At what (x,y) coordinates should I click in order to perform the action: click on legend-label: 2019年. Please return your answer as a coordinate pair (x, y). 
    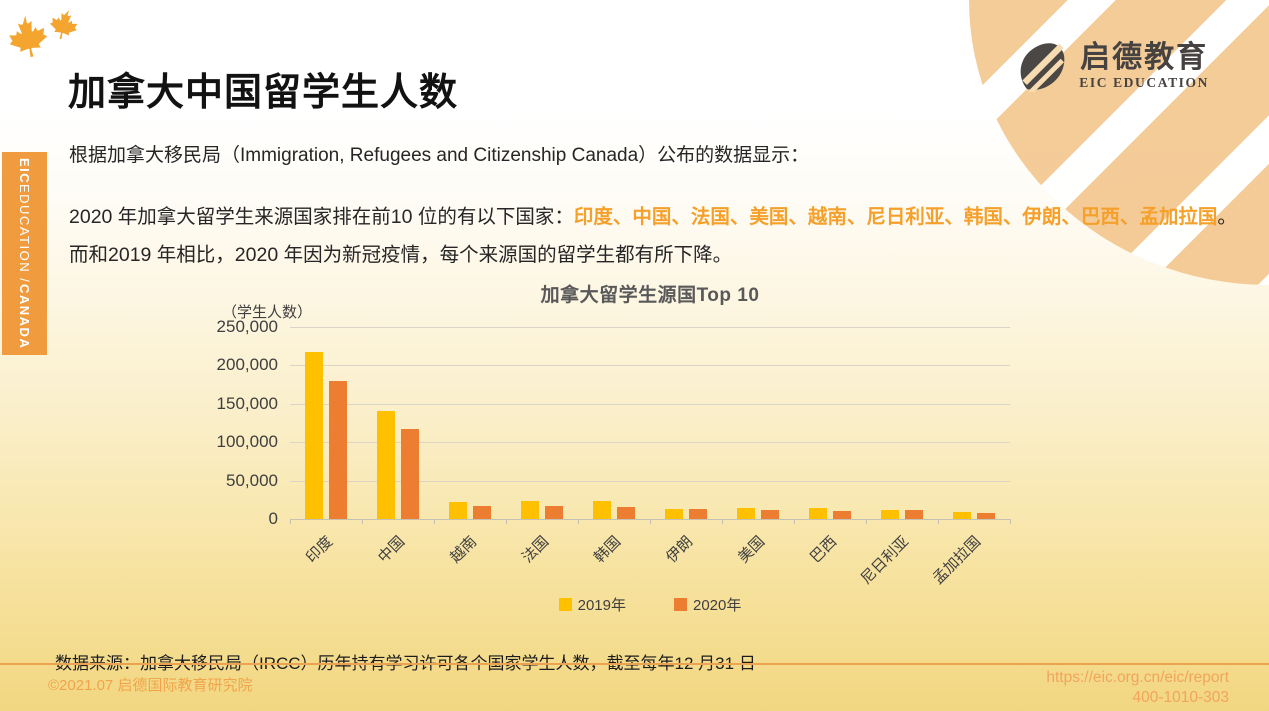
    Looking at the image, I should click on (601, 605).